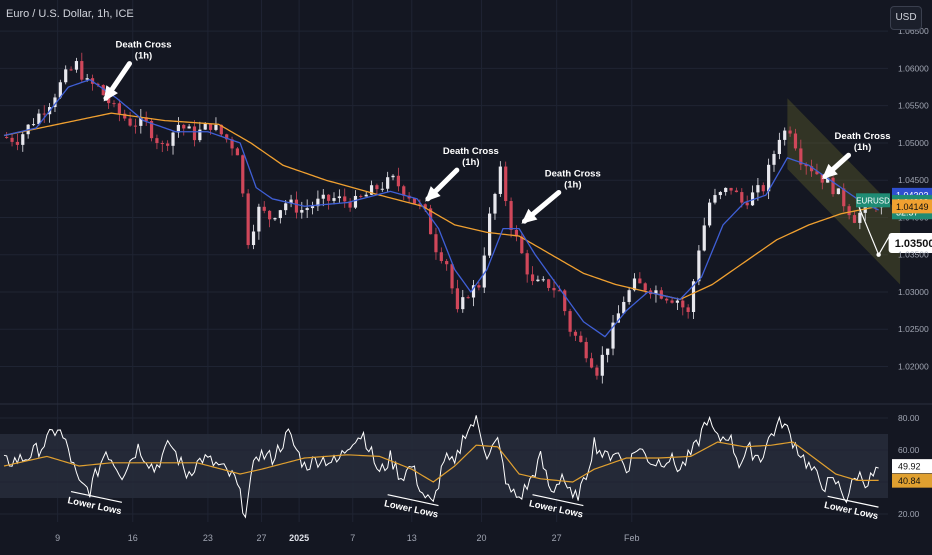  I want to click on rsi-axis-tick: 60.00, so click(909, 450).